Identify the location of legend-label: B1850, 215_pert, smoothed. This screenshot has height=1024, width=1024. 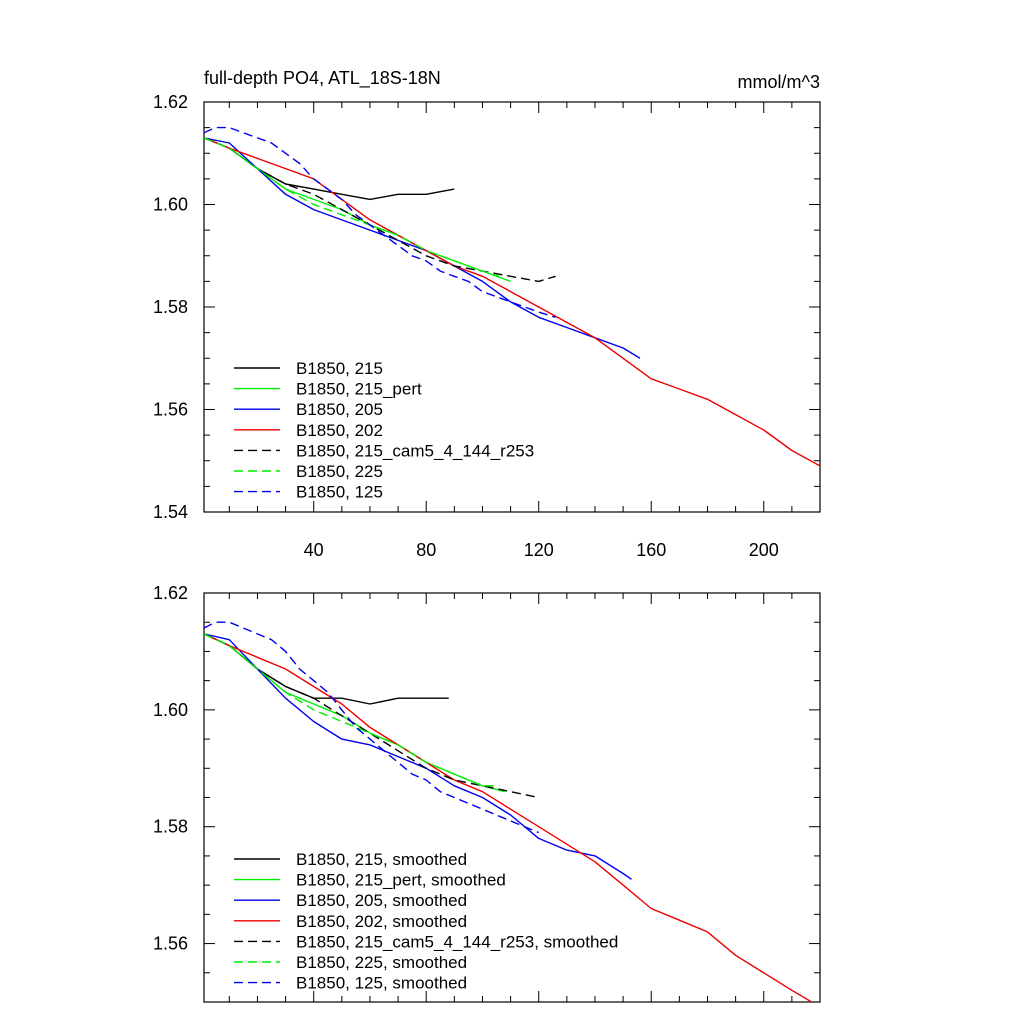
(401, 880).